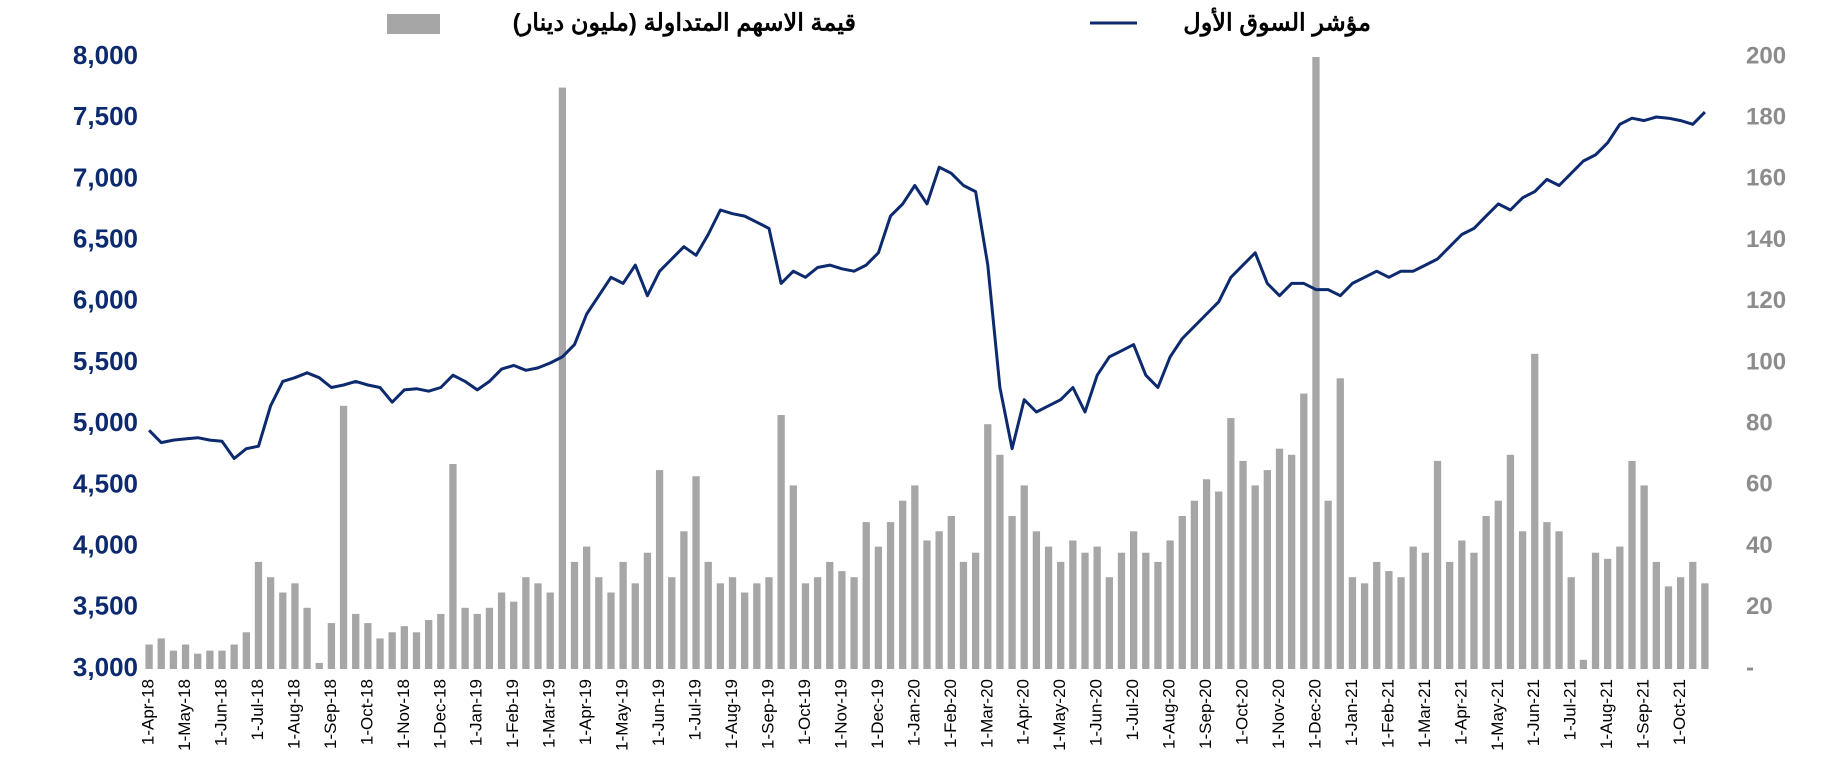  Describe the element at coordinates (1766, 55) in the screenshot. I see `y2-tick-label: 200` at that location.